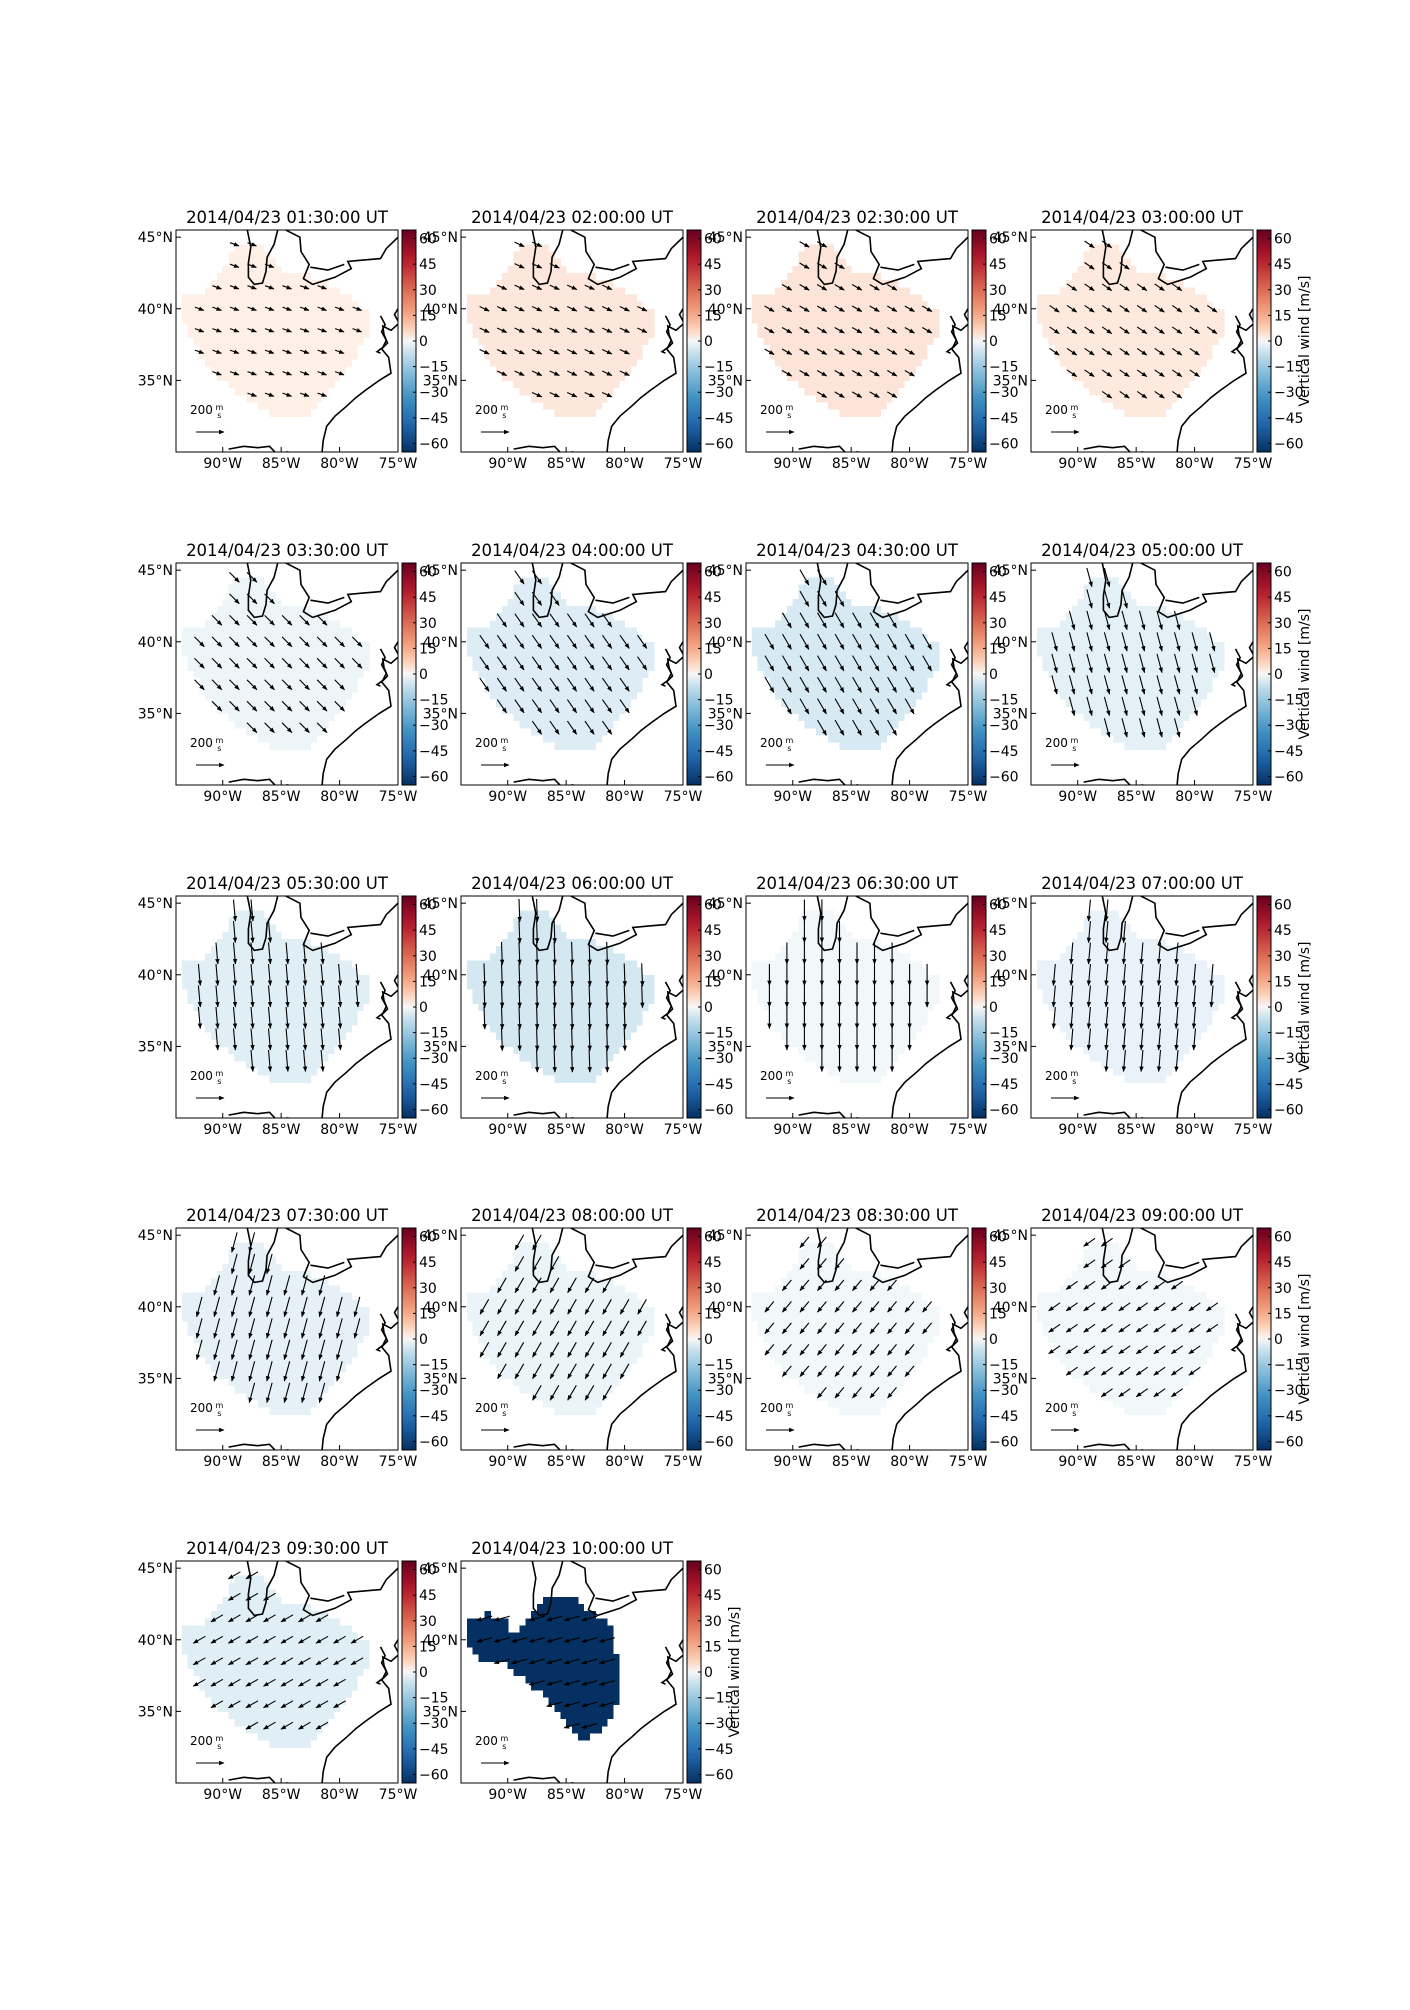 The width and height of the screenshot is (1410, 2010). I want to click on scale-unit-denominator: s, so click(219, 1413).